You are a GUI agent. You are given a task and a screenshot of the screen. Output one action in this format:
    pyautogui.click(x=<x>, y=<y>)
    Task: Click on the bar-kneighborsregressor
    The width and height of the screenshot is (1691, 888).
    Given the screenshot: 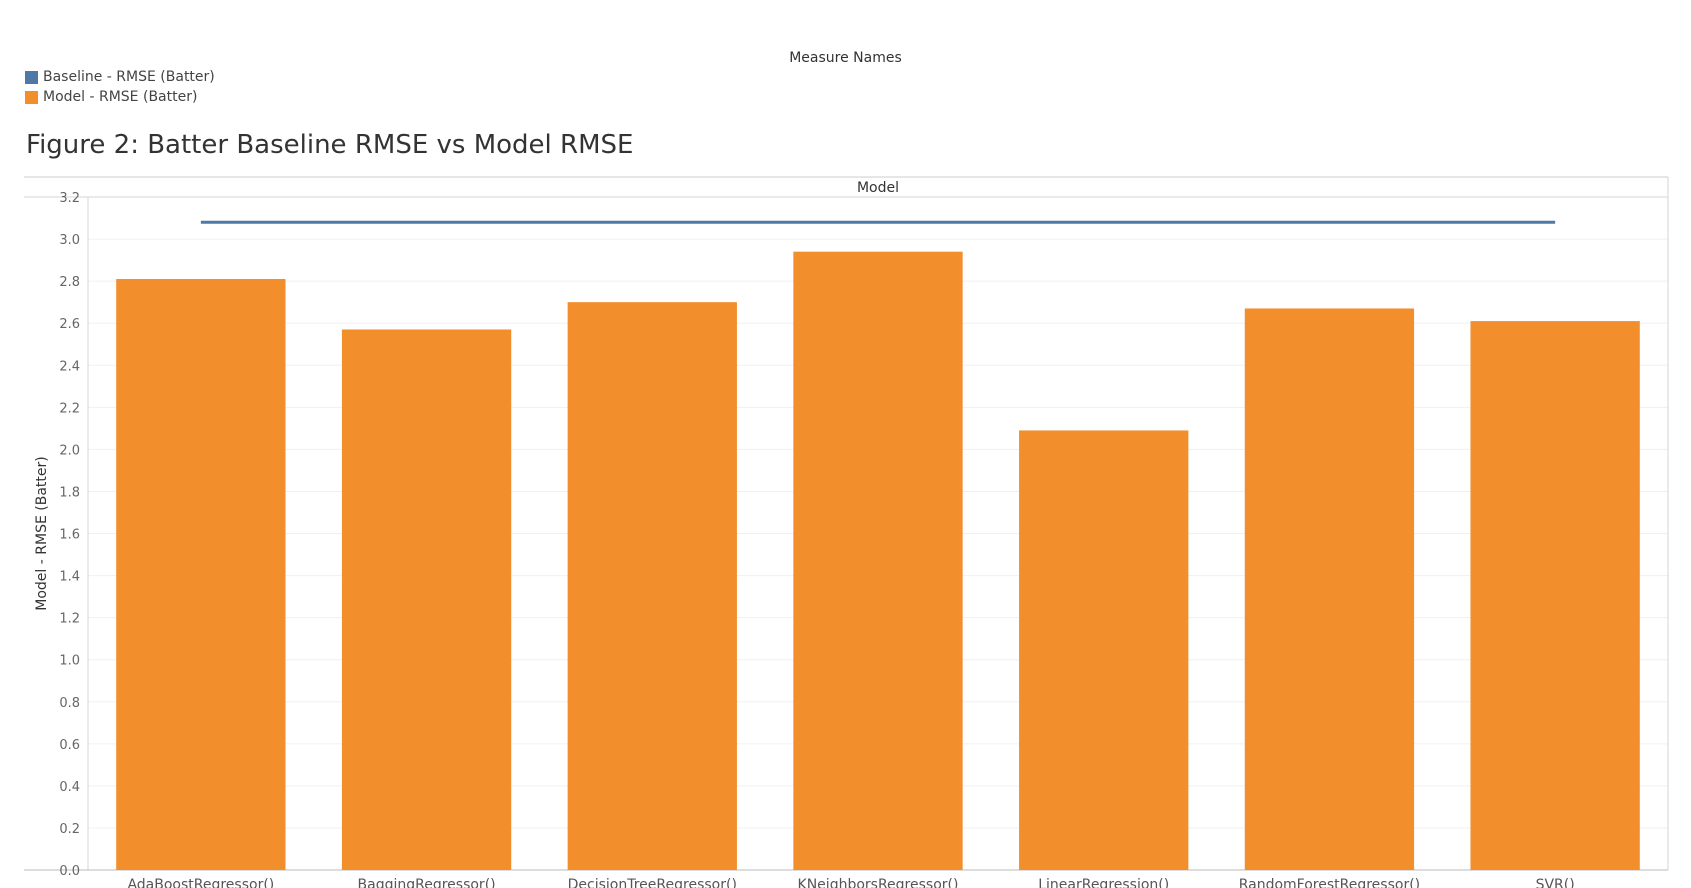 What is the action you would take?
    pyautogui.click(x=877, y=561)
    